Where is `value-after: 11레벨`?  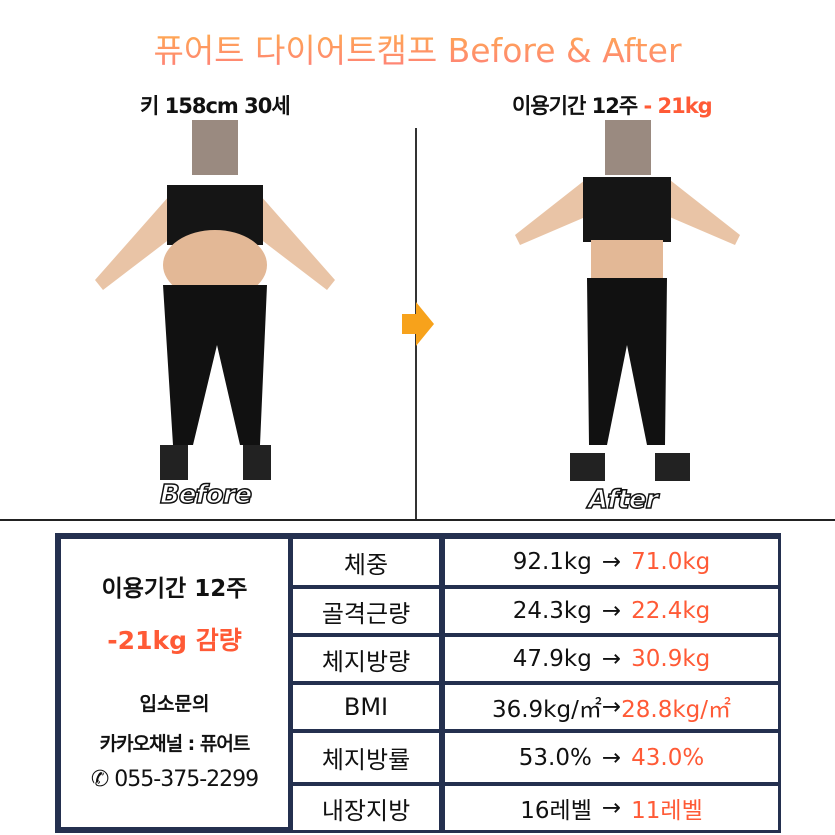 value-after: 11레벨 is located at coordinates (667, 811).